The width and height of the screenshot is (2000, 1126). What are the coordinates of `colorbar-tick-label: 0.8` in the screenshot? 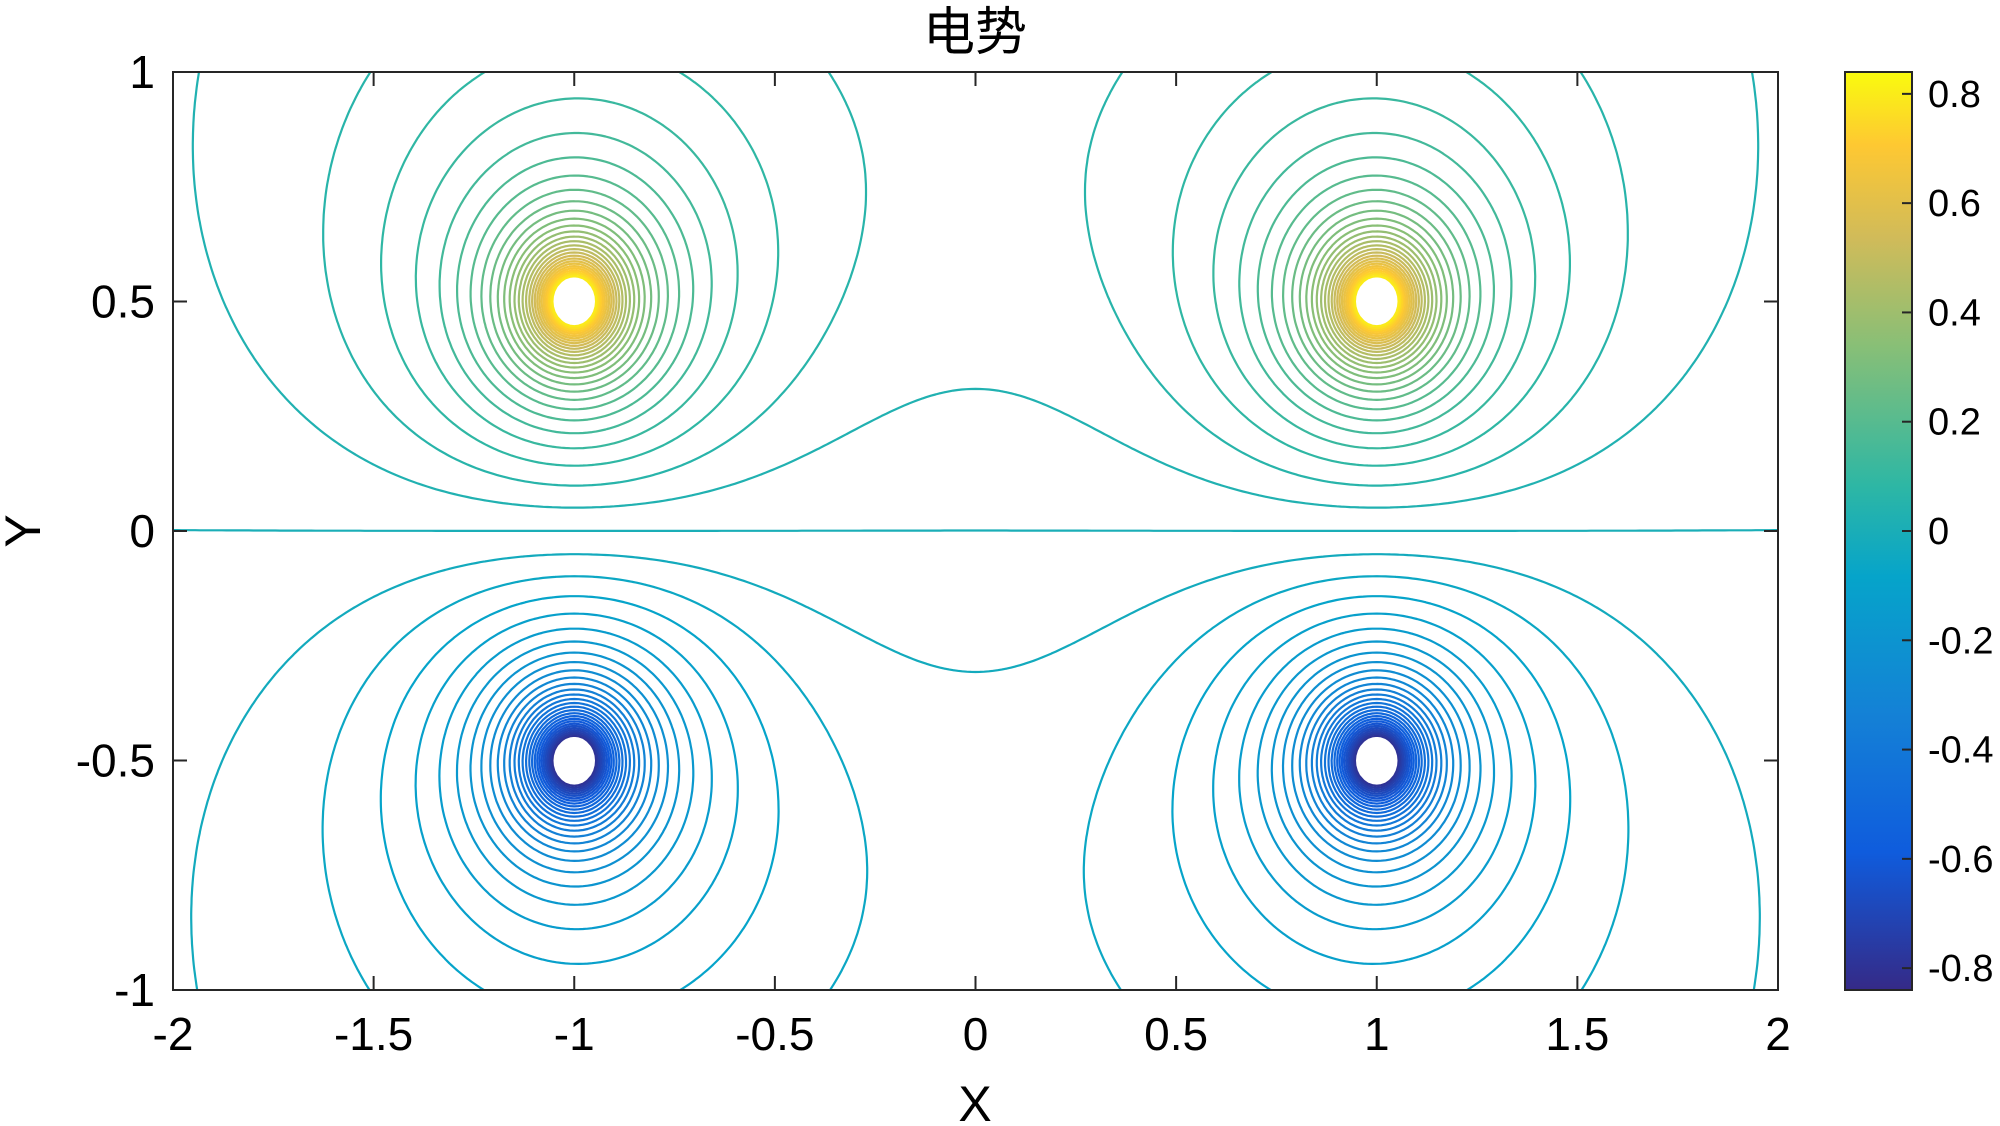 It's located at (1954, 95).